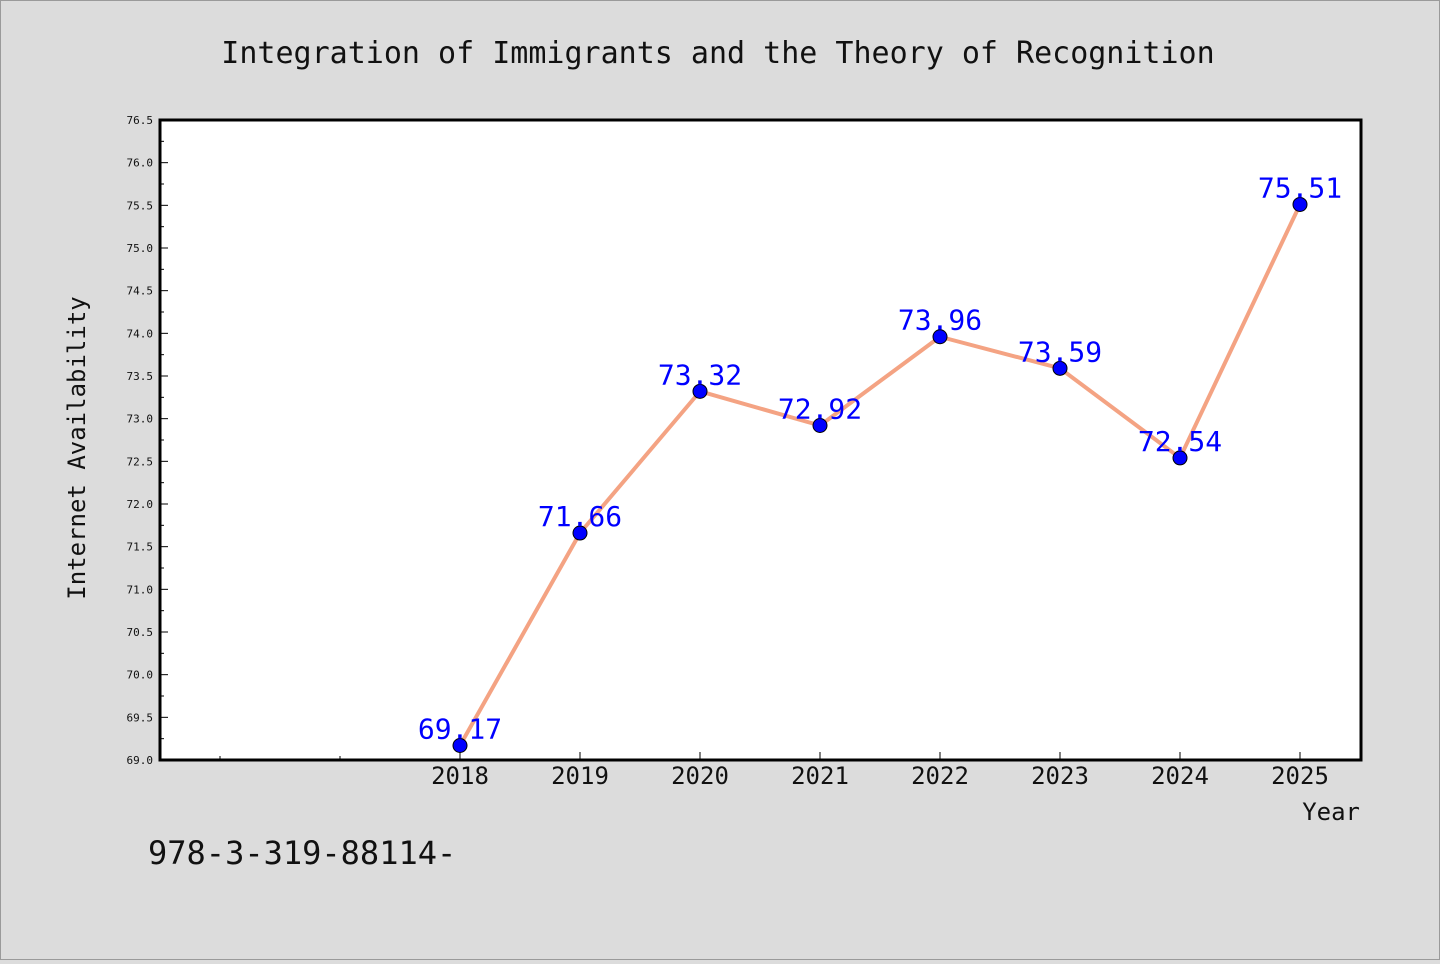 This screenshot has width=1440, height=964. Describe the element at coordinates (1180, 776) in the screenshot. I see `x-tick-label: 2024` at that location.